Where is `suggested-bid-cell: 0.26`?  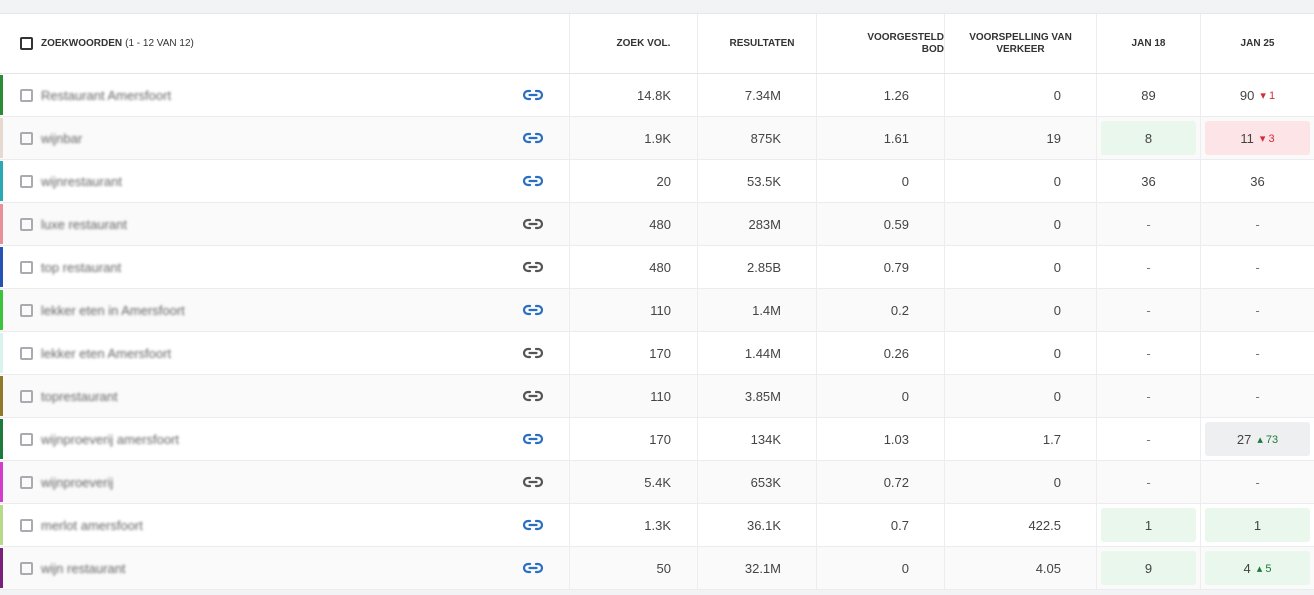
suggested-bid-cell: 0.26 is located at coordinates (881, 353).